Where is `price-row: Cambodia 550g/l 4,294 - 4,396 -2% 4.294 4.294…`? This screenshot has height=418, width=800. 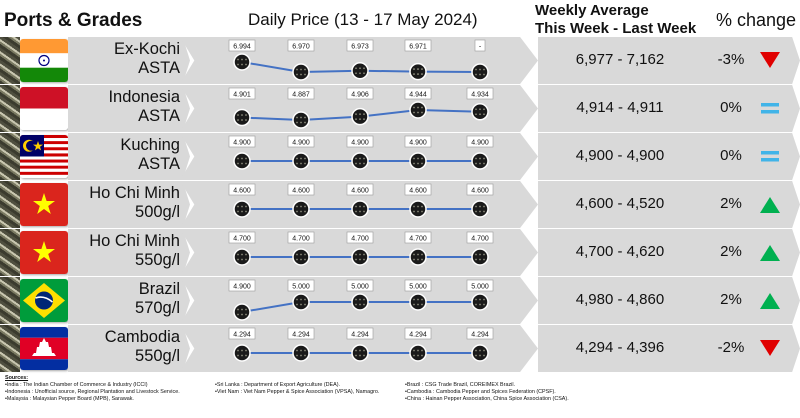 price-row: Cambodia 550g/l 4,294 - 4,396 -2% 4.294 4.294… is located at coordinates (400, 348).